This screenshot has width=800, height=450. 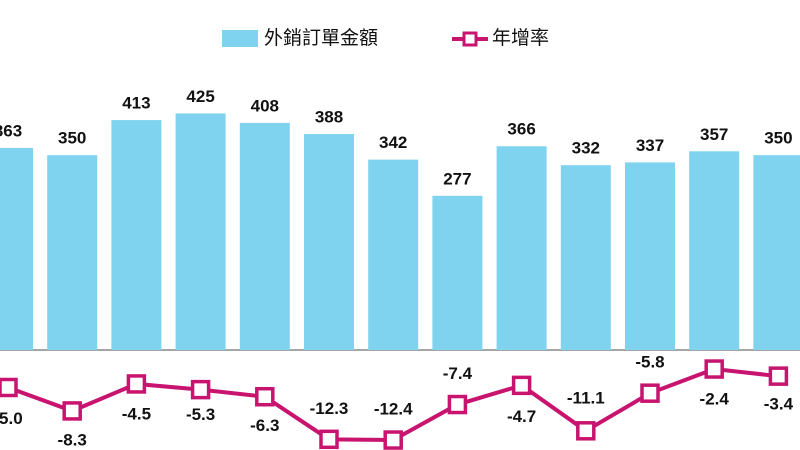 What do you see at coordinates (11, 418) in the screenshot?
I see `rate-value-label: -5.0` at bounding box center [11, 418].